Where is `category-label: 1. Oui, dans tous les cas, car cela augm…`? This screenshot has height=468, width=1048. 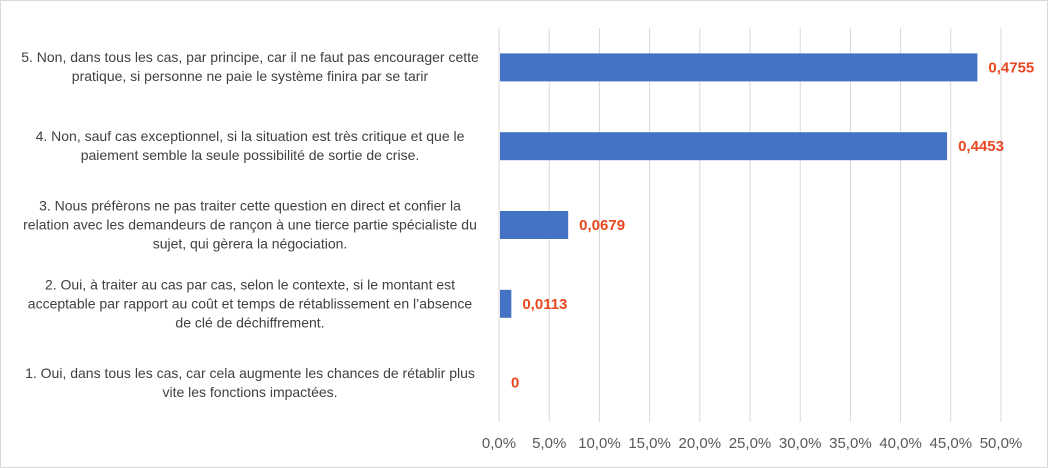
category-label: 1. Oui, dans tous les cas, car cela augm… is located at coordinates (250, 383).